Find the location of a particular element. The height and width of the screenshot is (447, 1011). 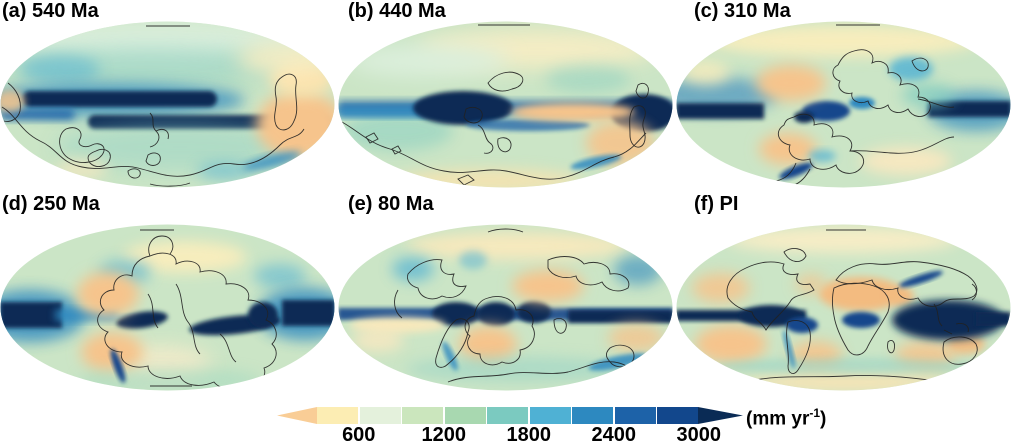

map-250ma is located at coordinates (167, 307).